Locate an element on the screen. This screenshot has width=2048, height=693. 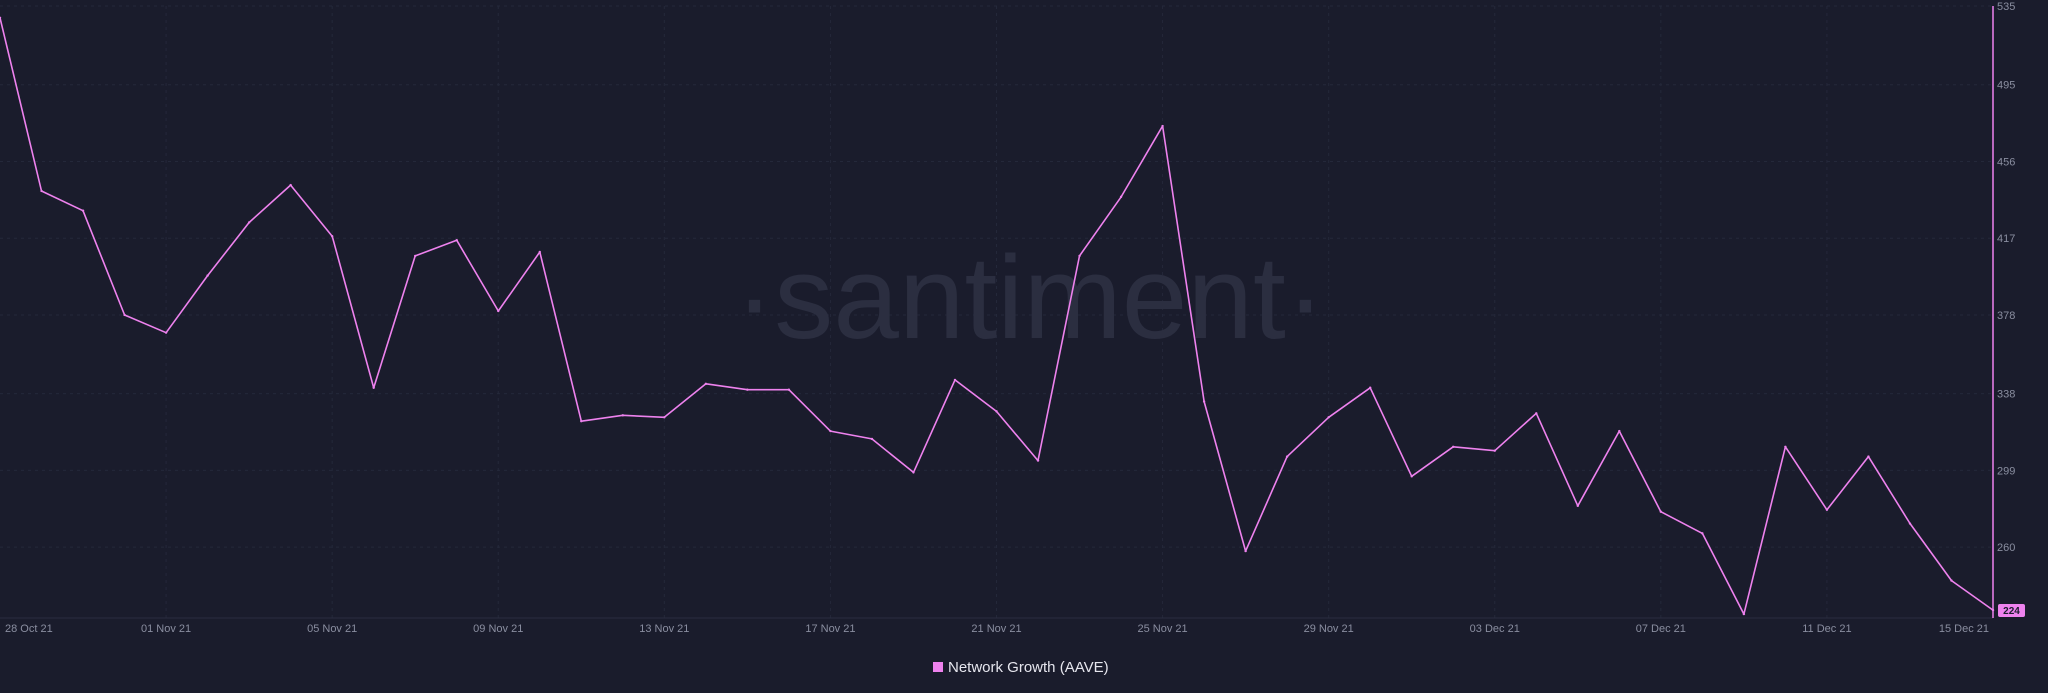
y-tick-label: 299 is located at coordinates (2006, 471).